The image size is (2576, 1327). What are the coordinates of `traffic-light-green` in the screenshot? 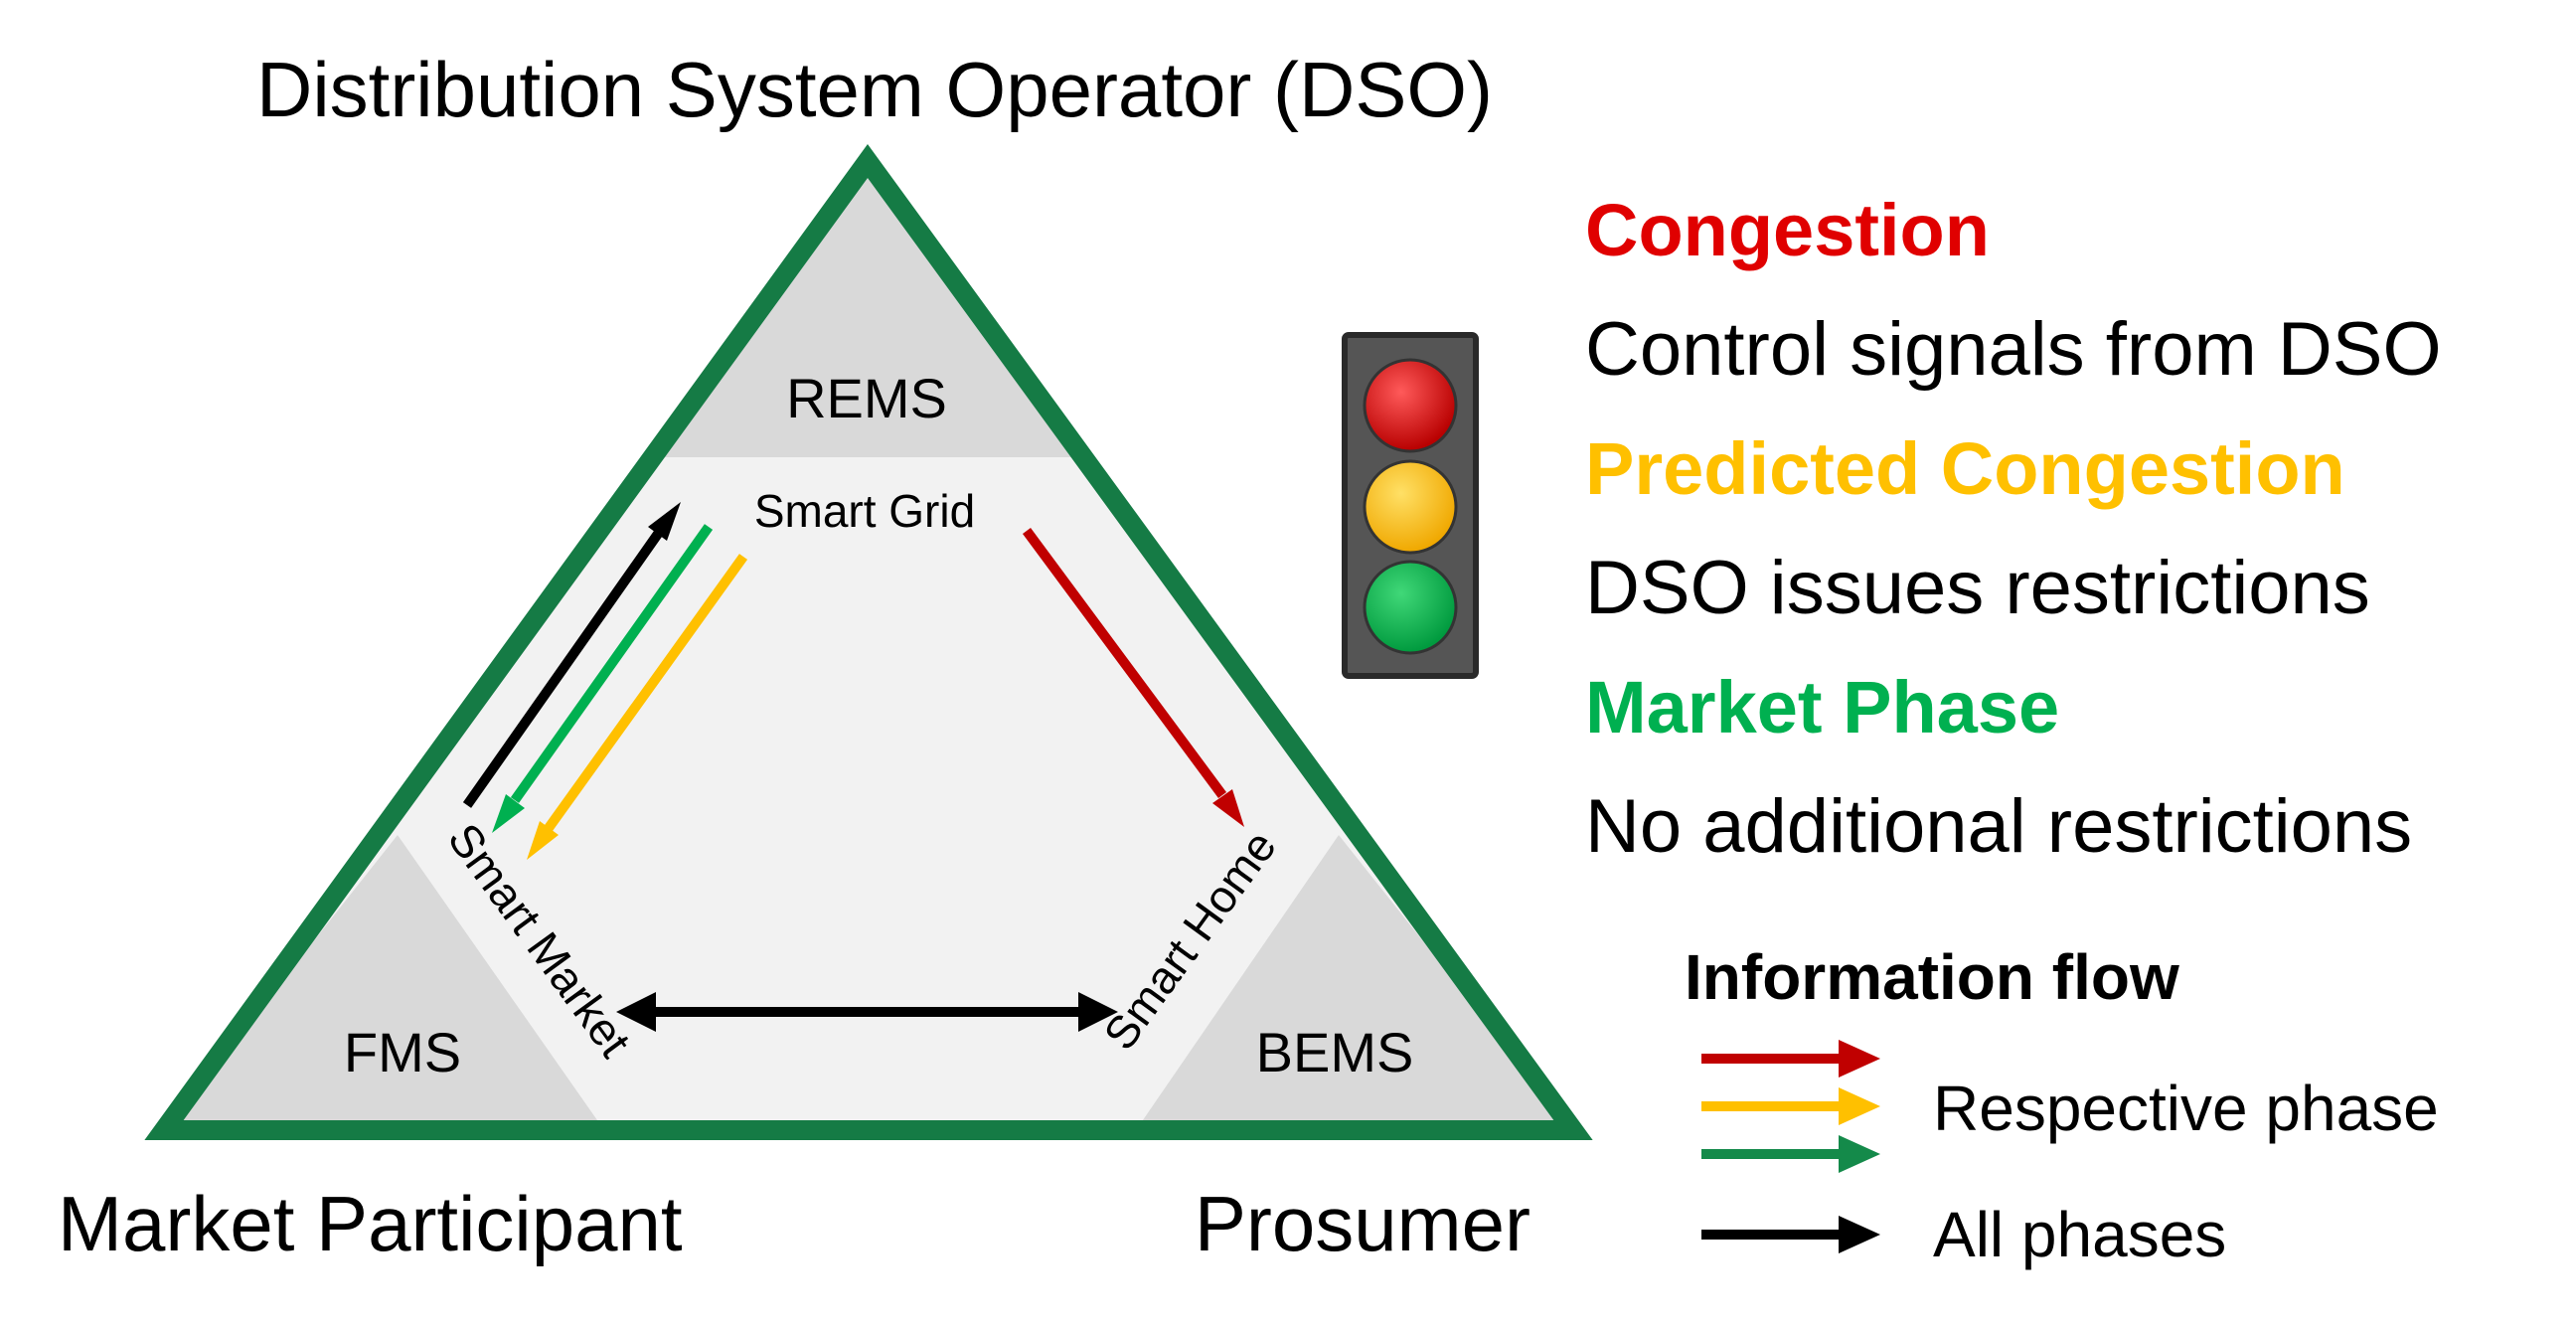 It's located at (1410, 607).